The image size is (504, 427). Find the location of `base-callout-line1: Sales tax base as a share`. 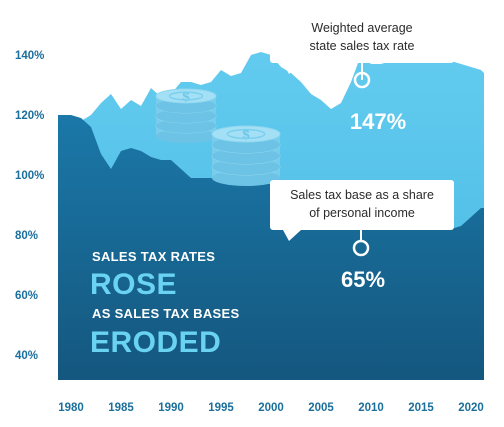

base-callout-line1: Sales tax base as a share is located at coordinates (362, 195).